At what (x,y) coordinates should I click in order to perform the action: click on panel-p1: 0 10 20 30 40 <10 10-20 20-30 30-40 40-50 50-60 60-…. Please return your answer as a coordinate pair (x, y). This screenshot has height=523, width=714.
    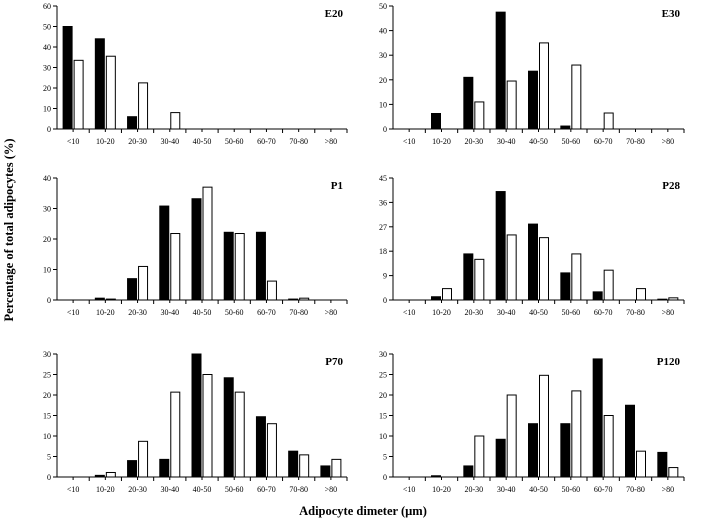
    Looking at the image, I should click on (195, 245).